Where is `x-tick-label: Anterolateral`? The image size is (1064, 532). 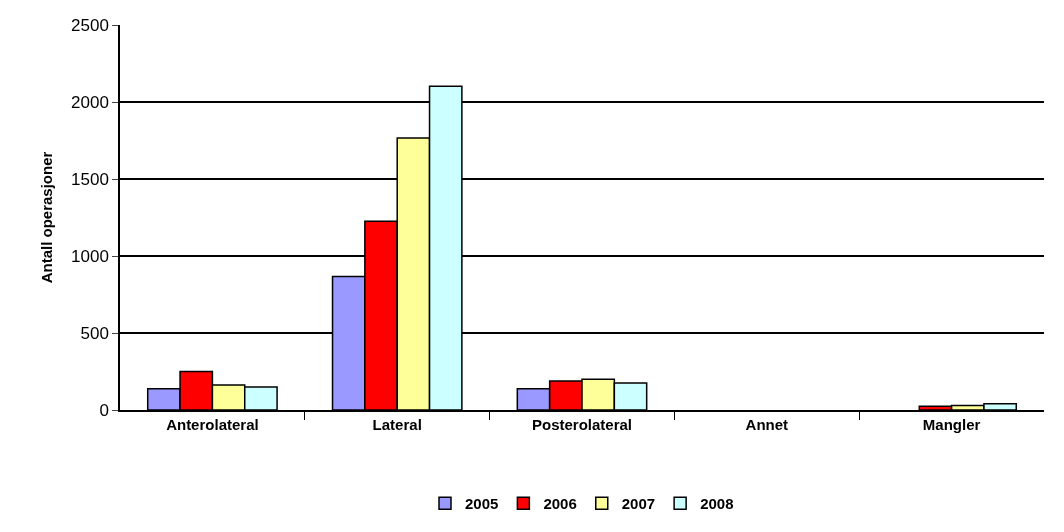
x-tick-label: Anterolateral is located at coordinates (212, 424).